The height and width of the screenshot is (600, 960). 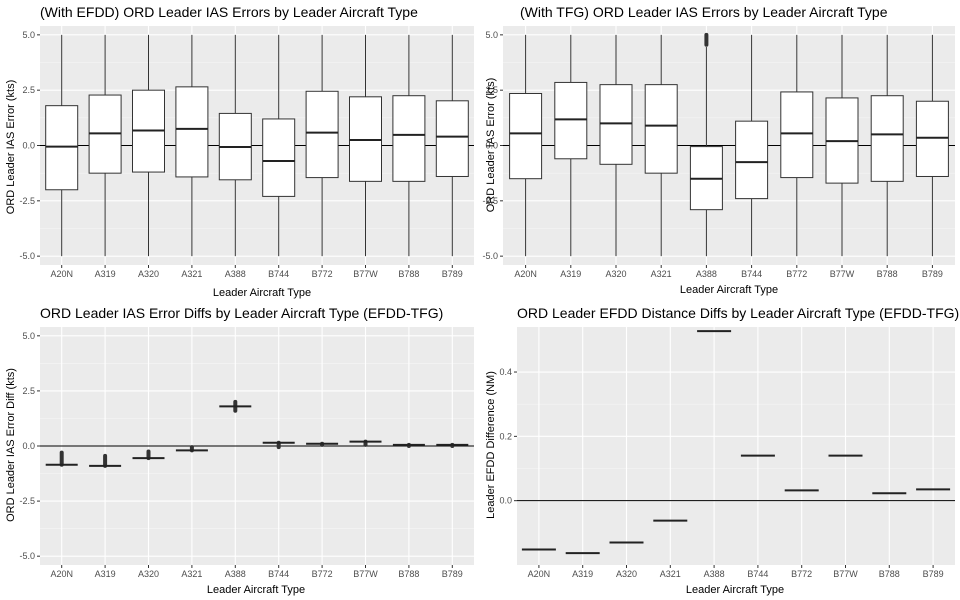 I want to click on y-tick-label: 0.4, so click(x=505, y=372).